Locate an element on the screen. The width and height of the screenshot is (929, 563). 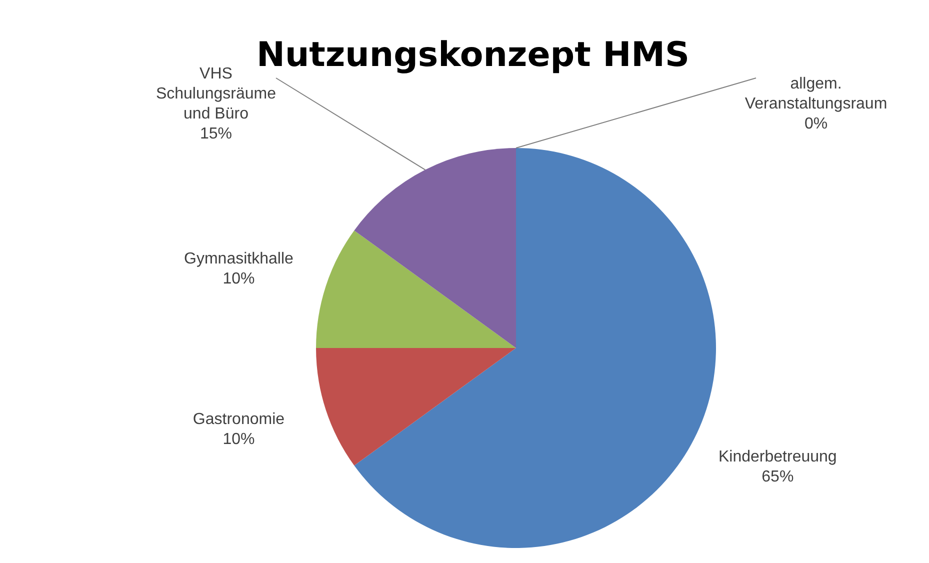
text: 0% is located at coordinates (816, 124).